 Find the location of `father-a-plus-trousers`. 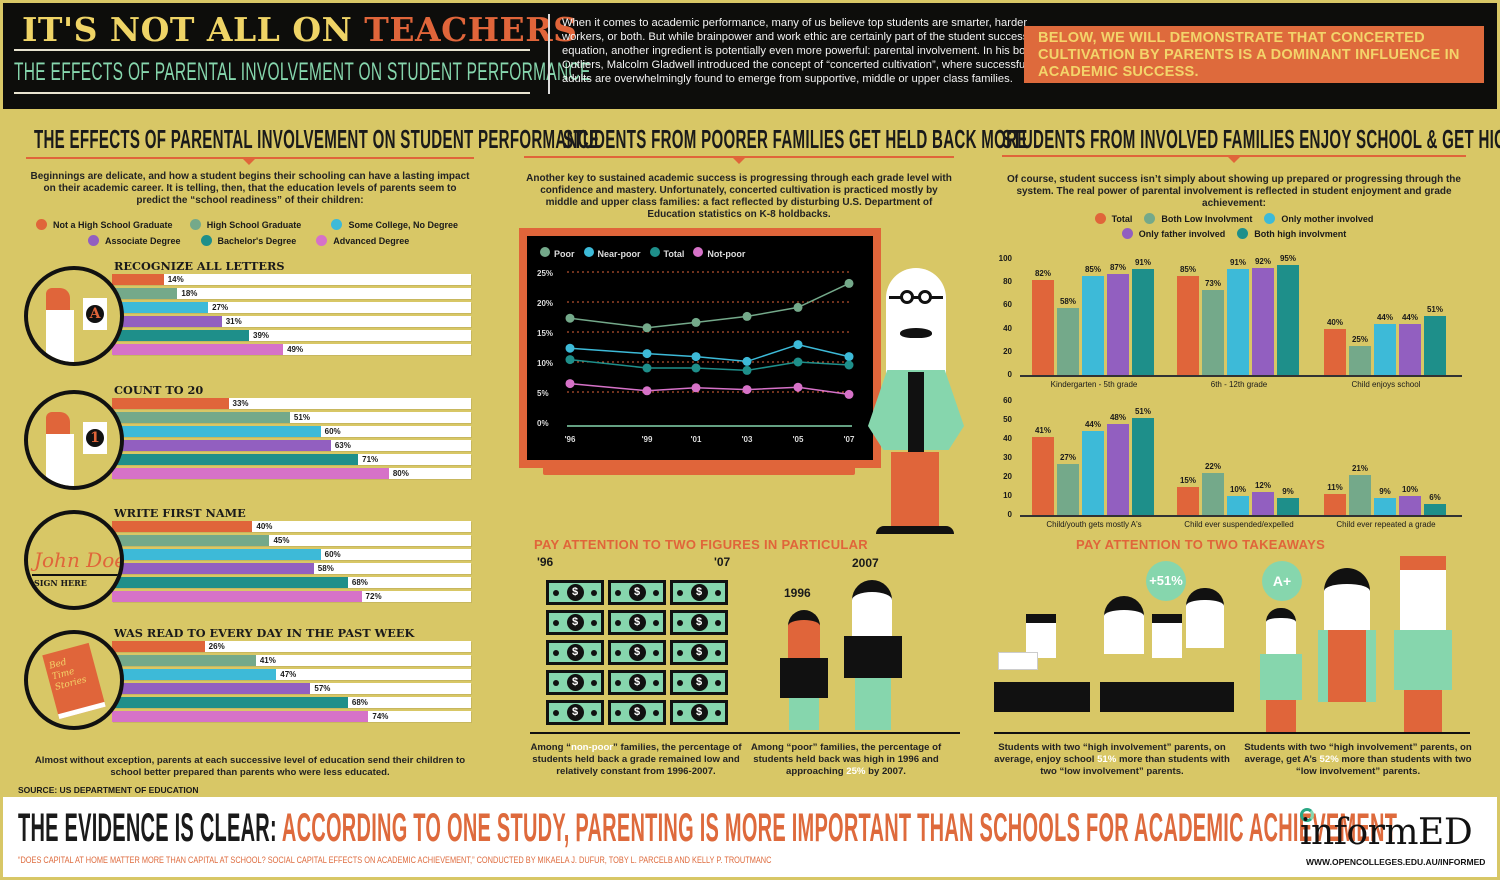

father-a-plus-trousers is located at coordinates (1423, 711).